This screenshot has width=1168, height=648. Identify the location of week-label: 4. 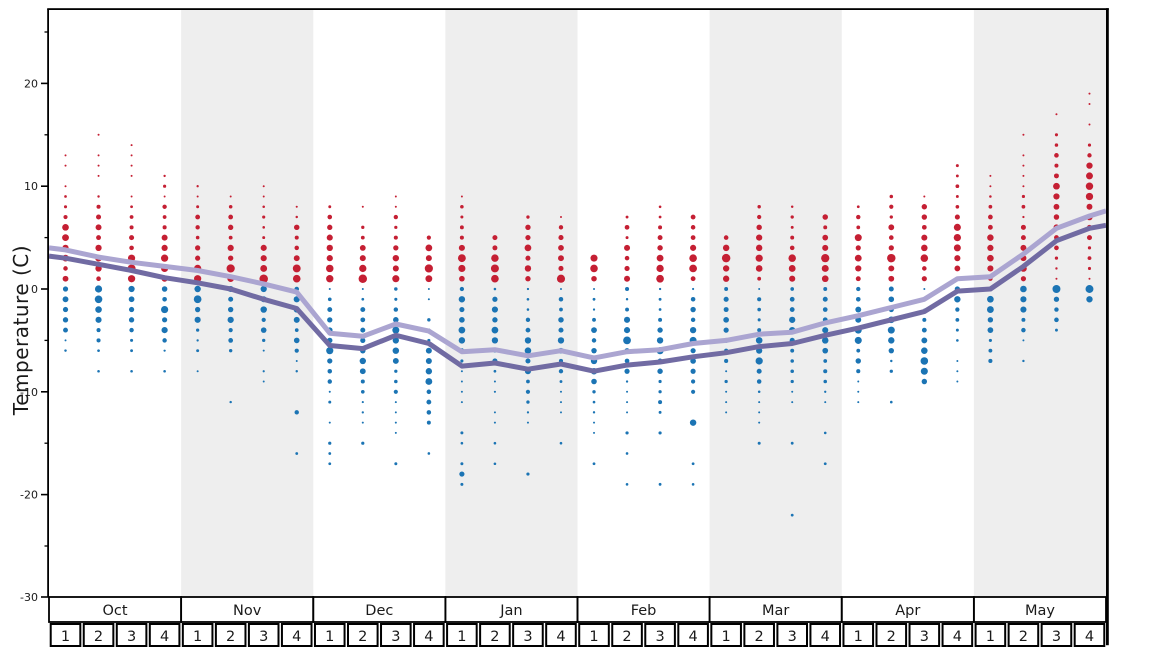
(164, 637).